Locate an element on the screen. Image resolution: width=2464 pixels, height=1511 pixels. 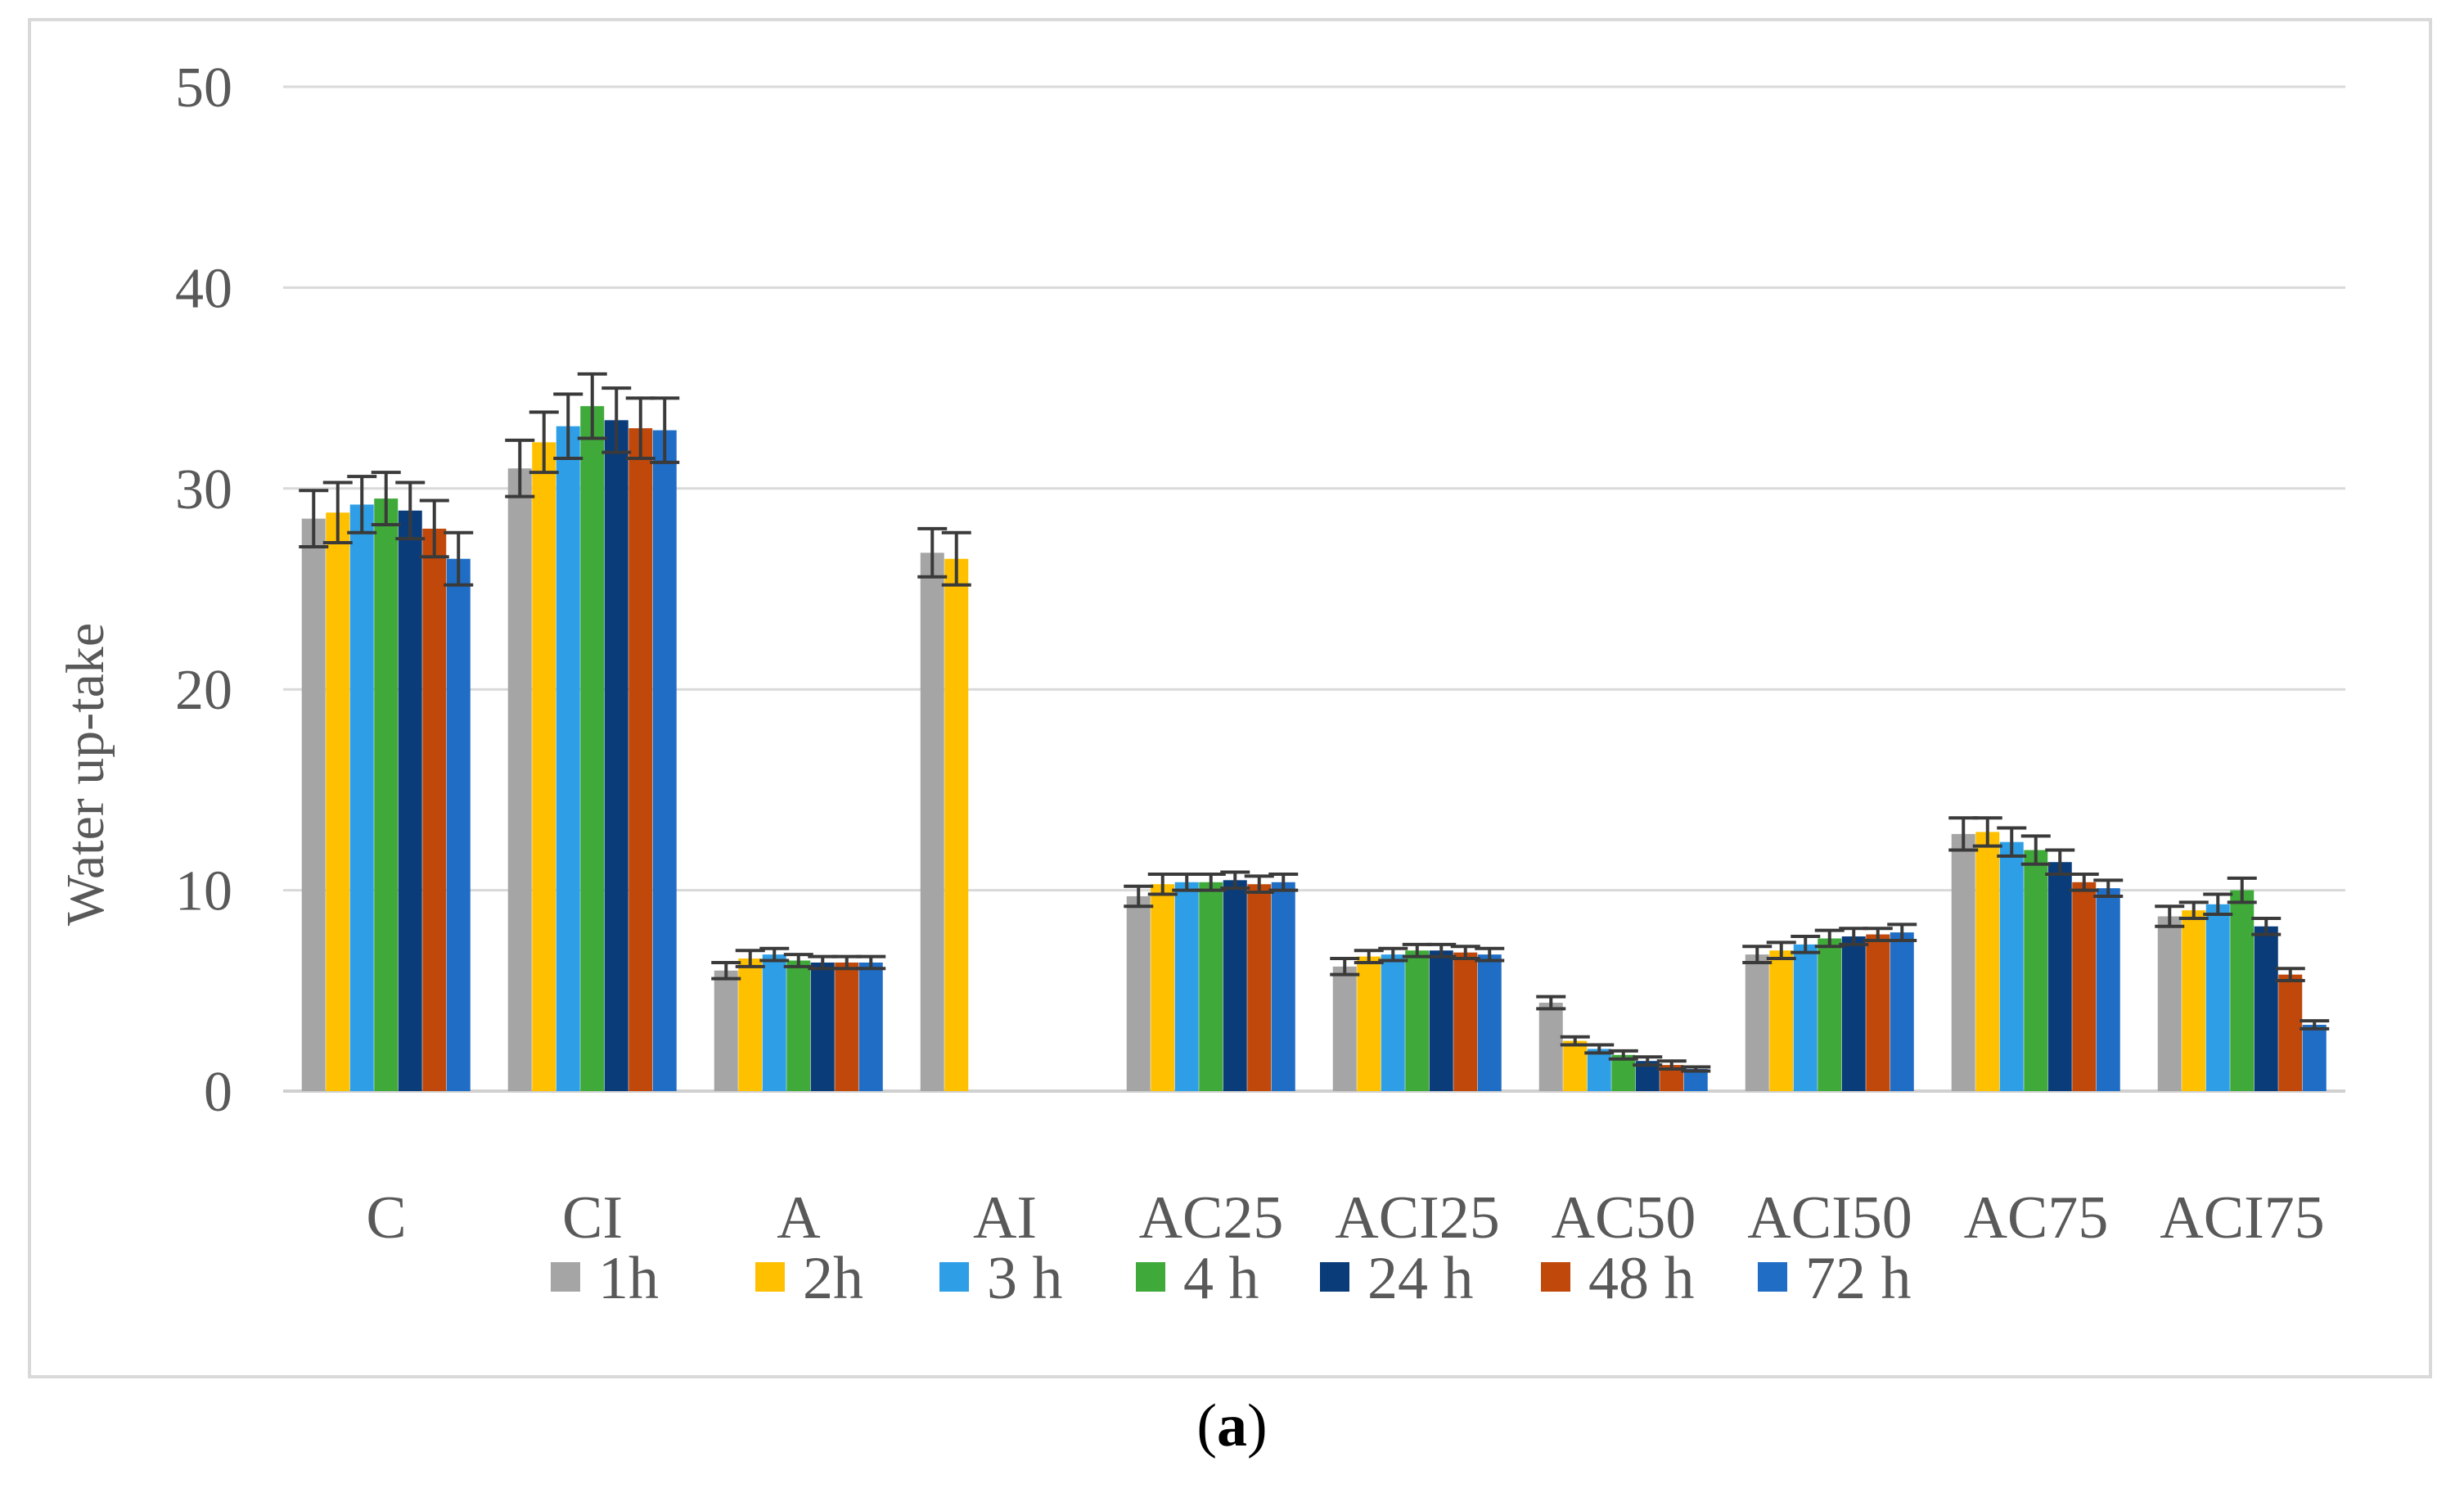
error-bar-ACI25-72h is located at coordinates (1490, 954).